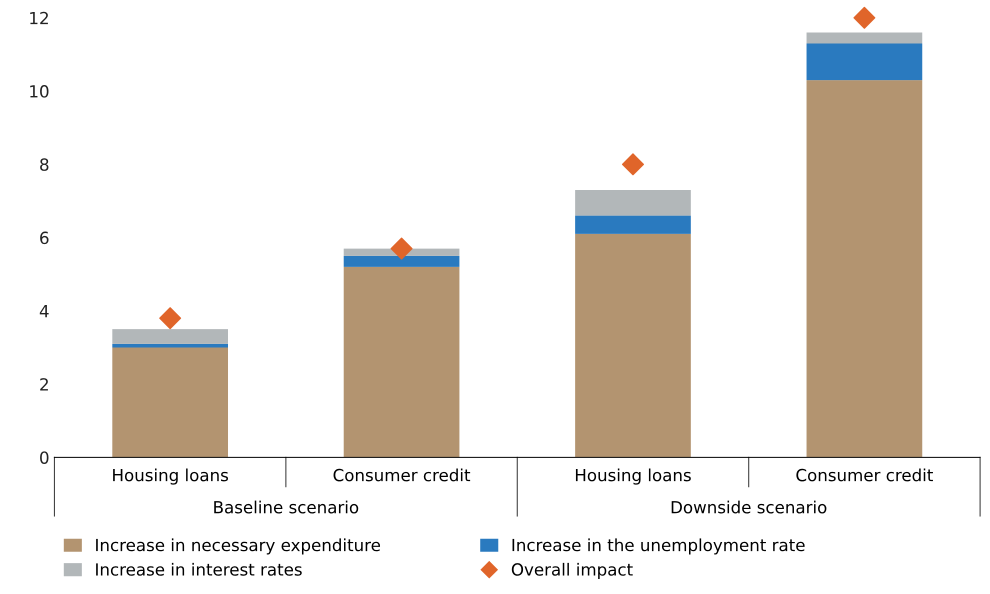 Image resolution: width=990 pixels, height=594 pixels. I want to click on y-tick-label: 4, so click(44, 311).